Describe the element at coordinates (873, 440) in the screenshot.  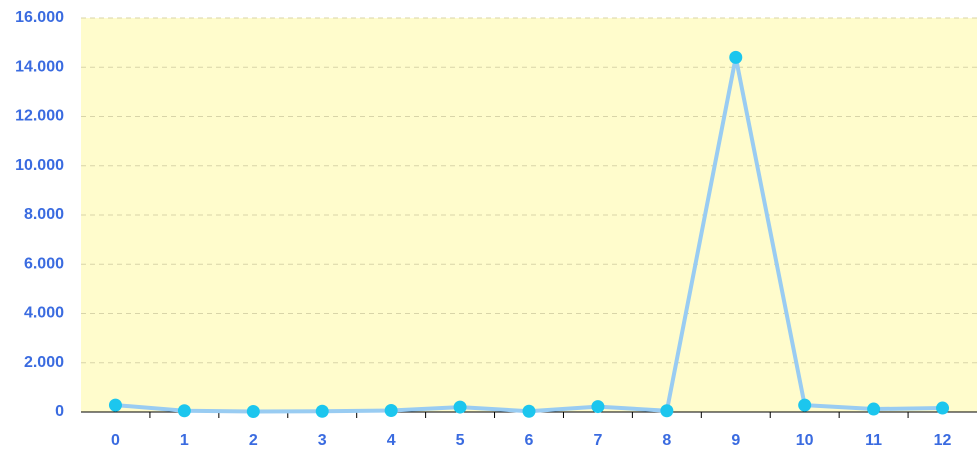
I see `x-tick-label: 11` at that location.